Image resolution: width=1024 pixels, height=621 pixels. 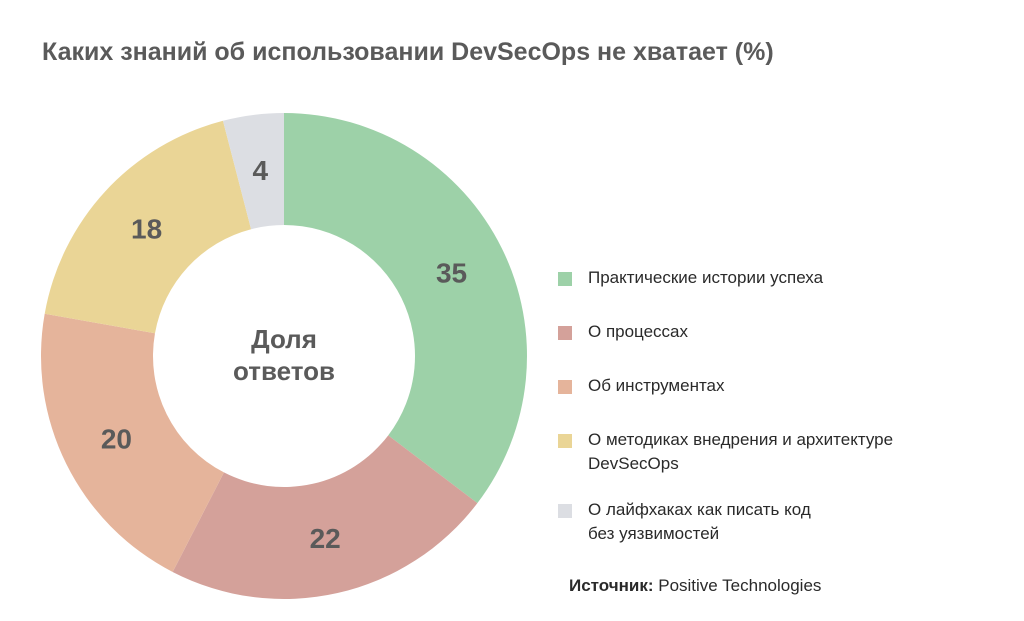 I want to click on legend-item-tools: Об инструментах, so click(x=768, y=386).